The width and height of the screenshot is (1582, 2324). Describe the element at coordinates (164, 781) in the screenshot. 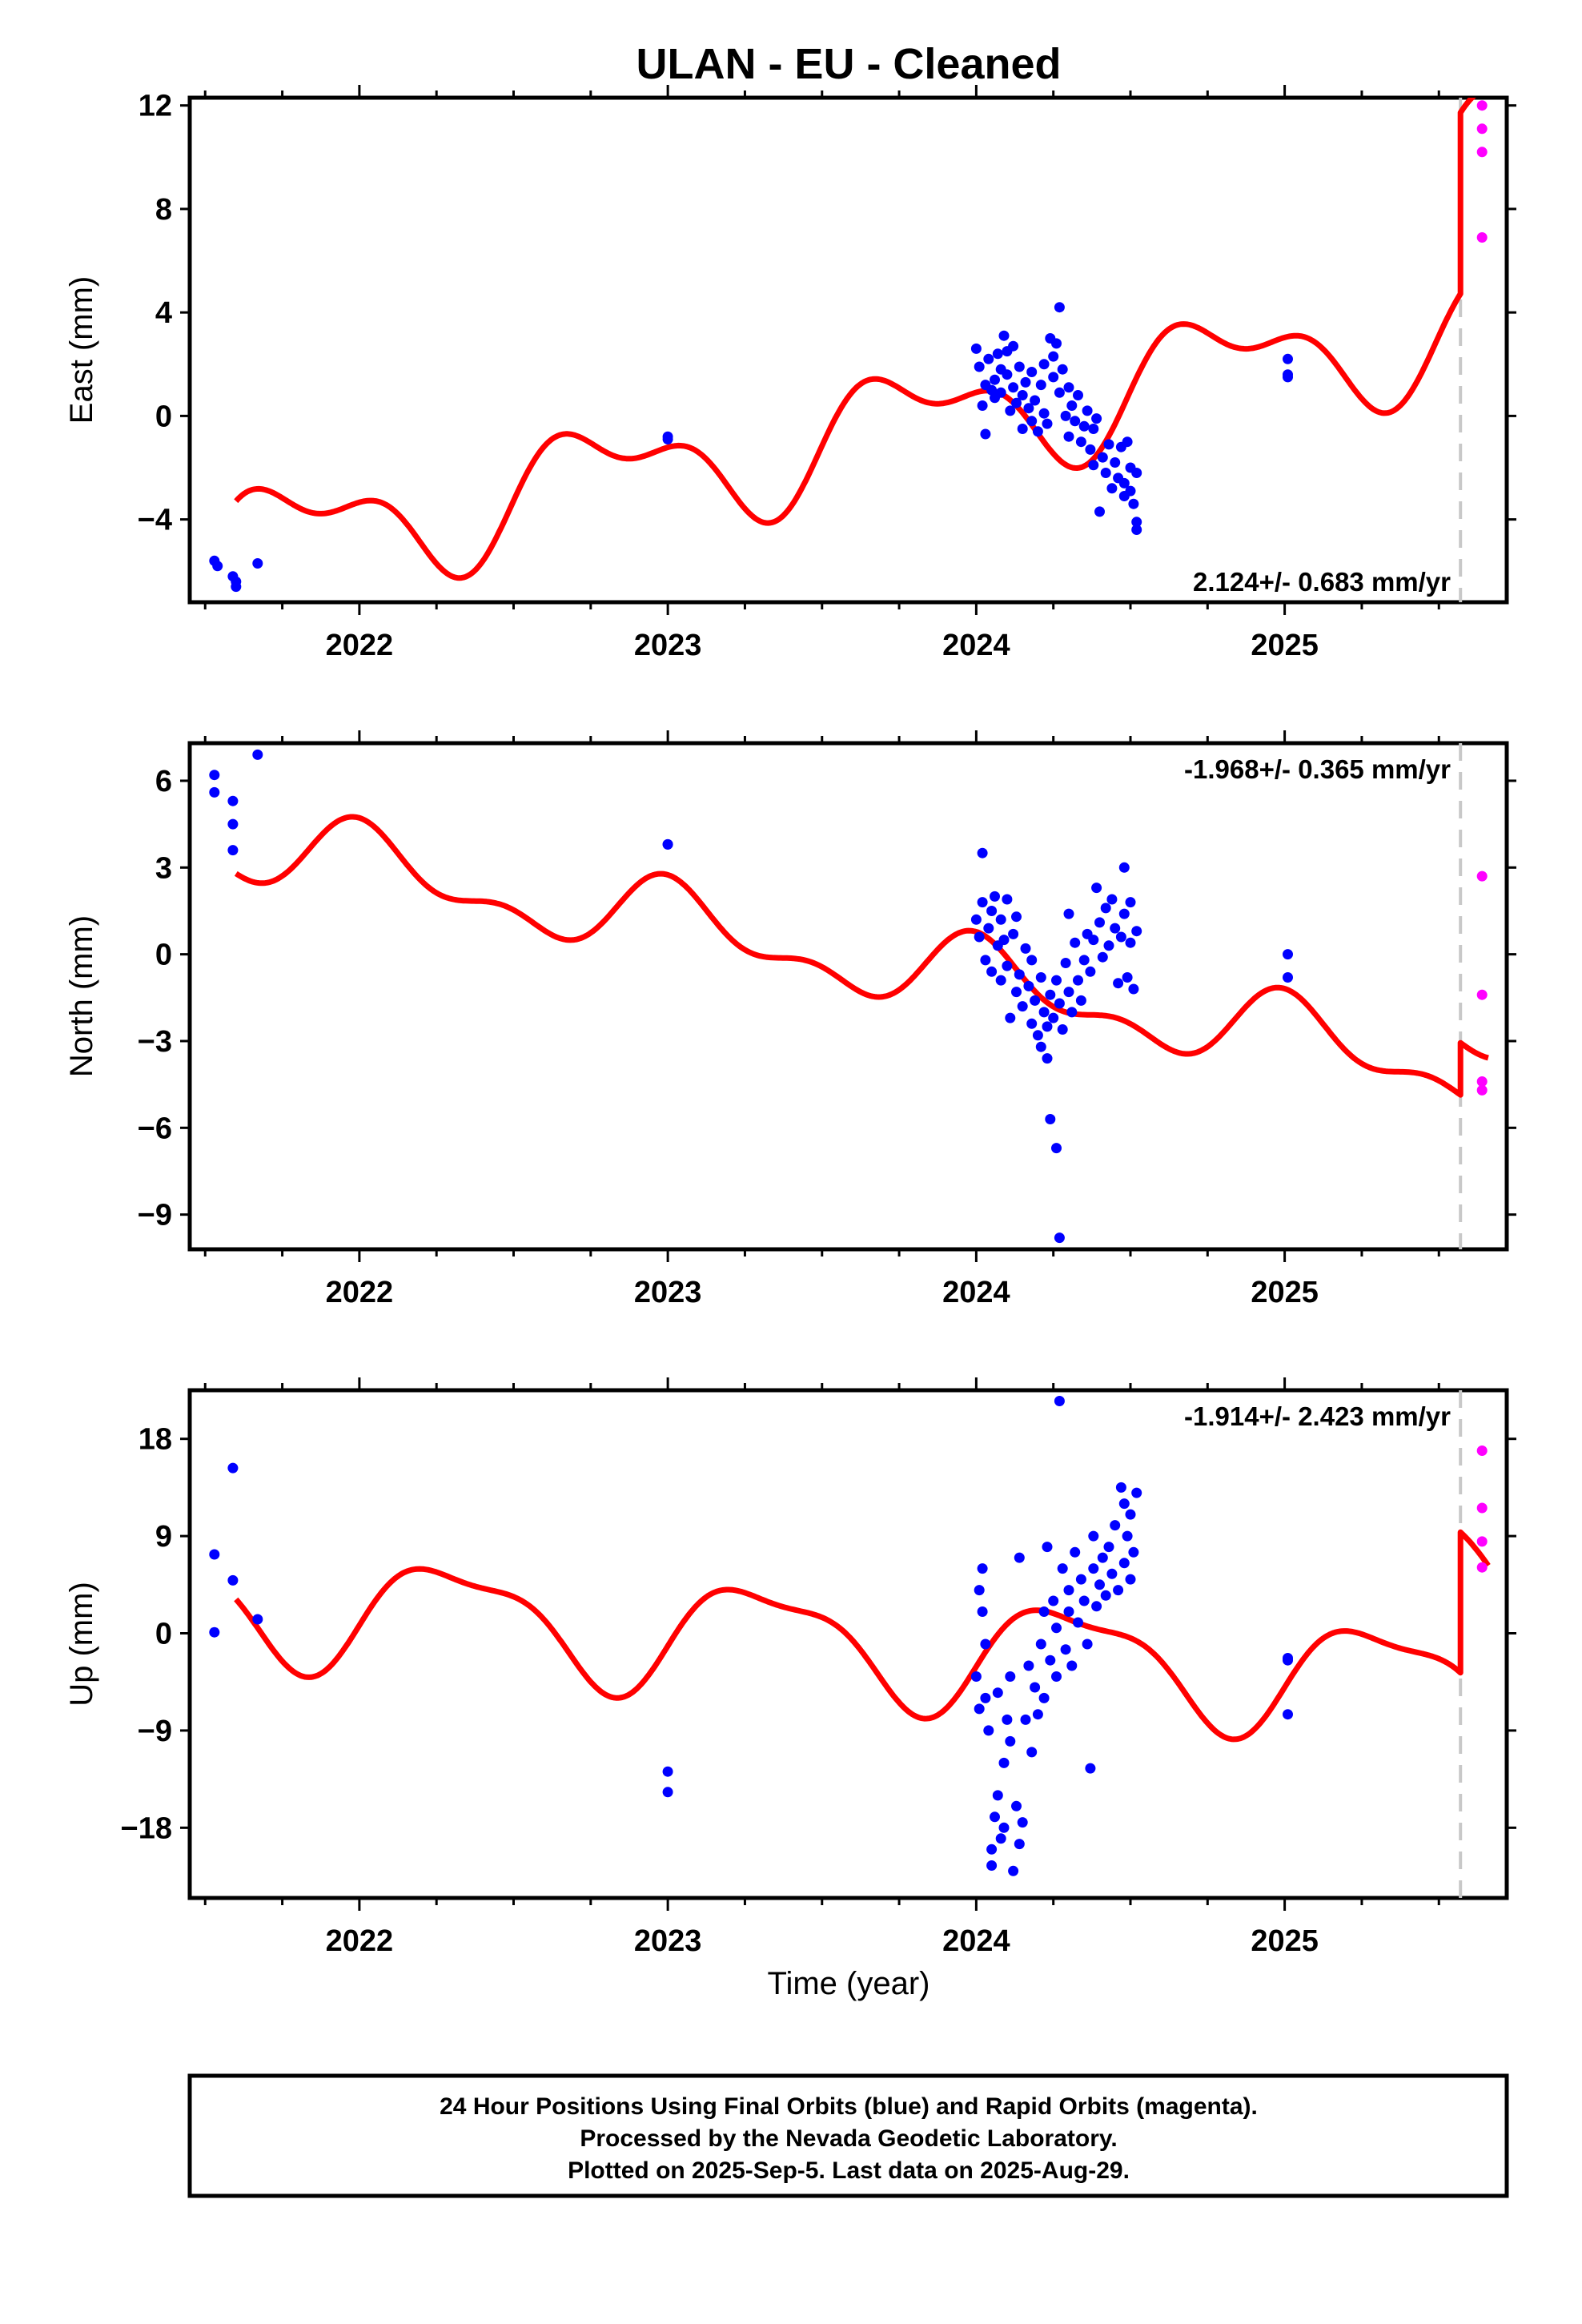

I see `y-tick-label-north: 6` at that location.